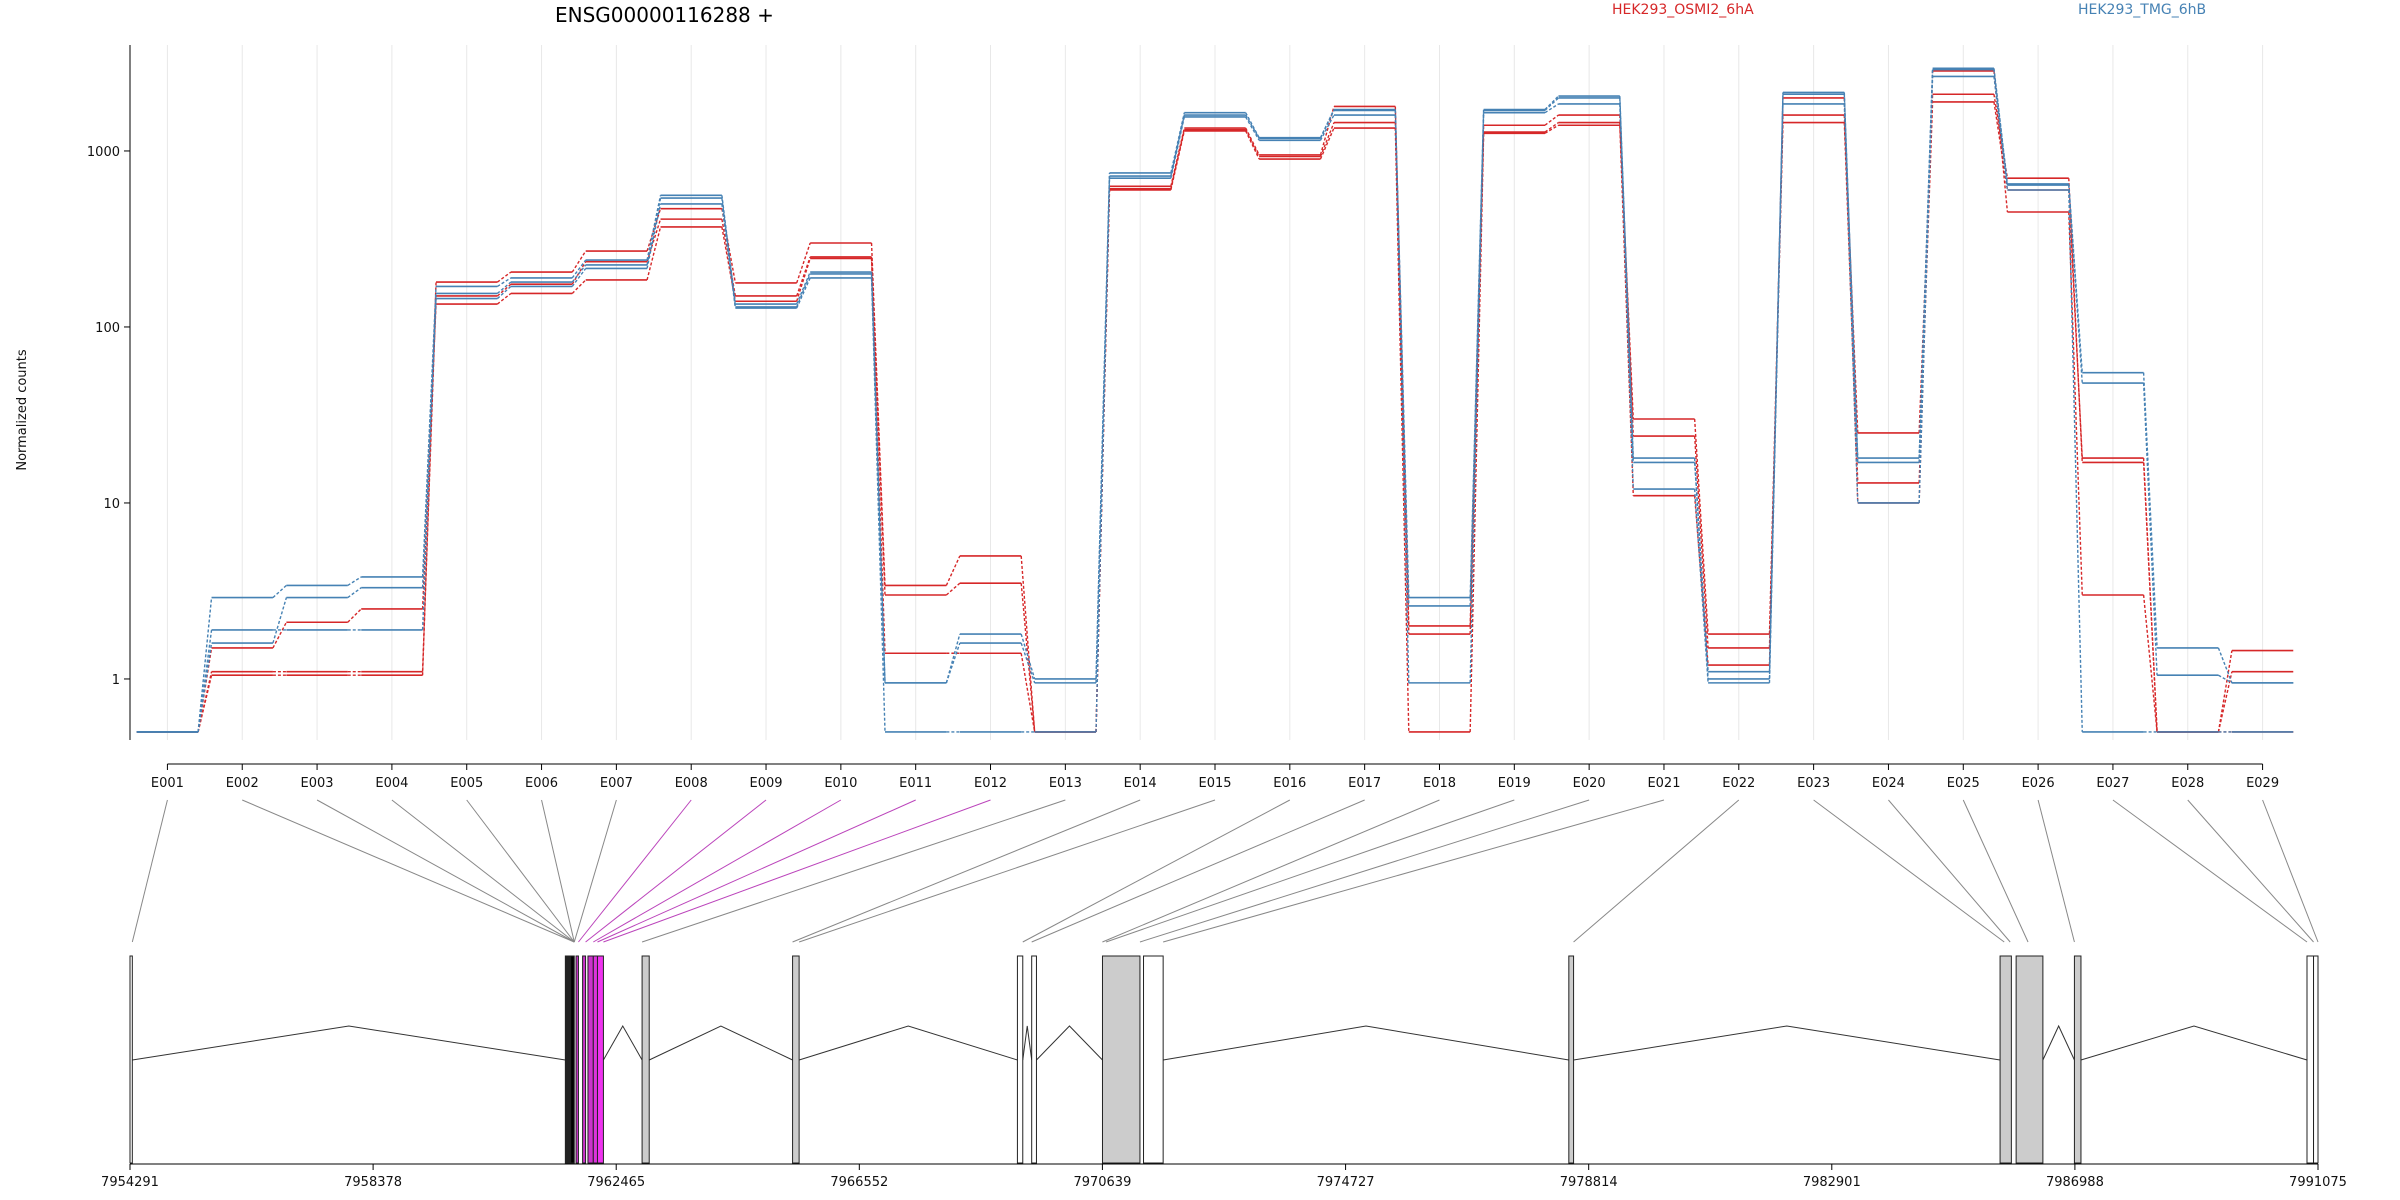 The height and width of the screenshot is (1200, 2400). What do you see at coordinates (2318, 1182) in the screenshot?
I see `genome-tick-label: 7991075` at bounding box center [2318, 1182].